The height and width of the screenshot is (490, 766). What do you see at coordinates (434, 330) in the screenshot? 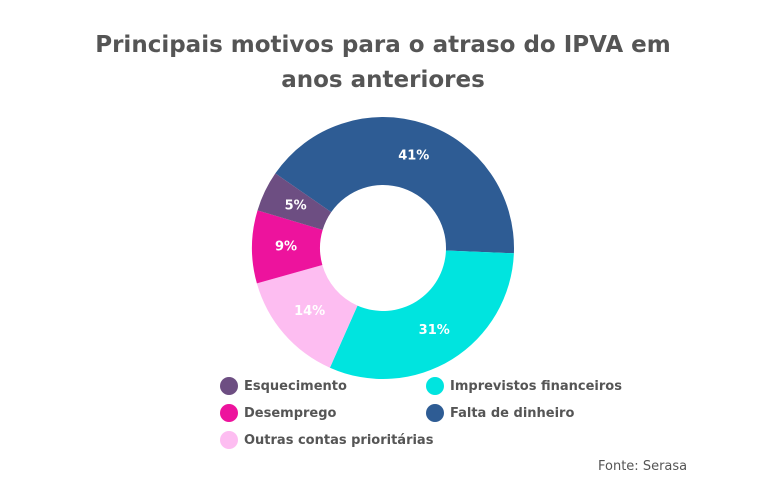
I see `slice-label-imprevistos-financeiros: 31%` at bounding box center [434, 330].